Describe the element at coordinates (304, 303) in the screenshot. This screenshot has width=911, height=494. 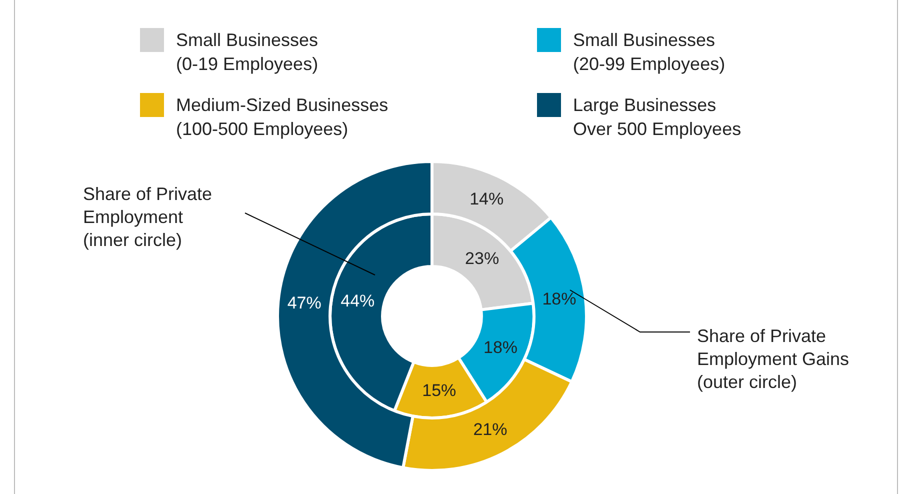
I see `data-label: 47%` at that location.